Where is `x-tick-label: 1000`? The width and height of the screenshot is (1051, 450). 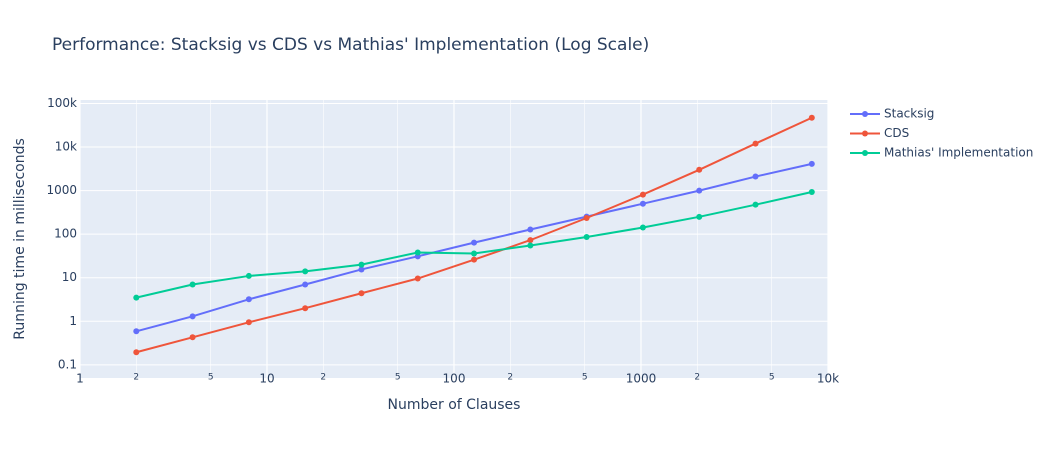
x-tick-label: 1000 is located at coordinates (641, 379).